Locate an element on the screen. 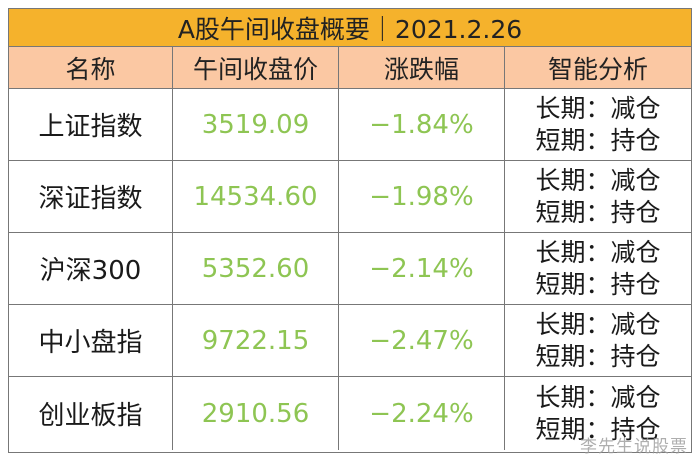 The image size is (700, 461). watermark: 李先生说股票 is located at coordinates (634, 447).